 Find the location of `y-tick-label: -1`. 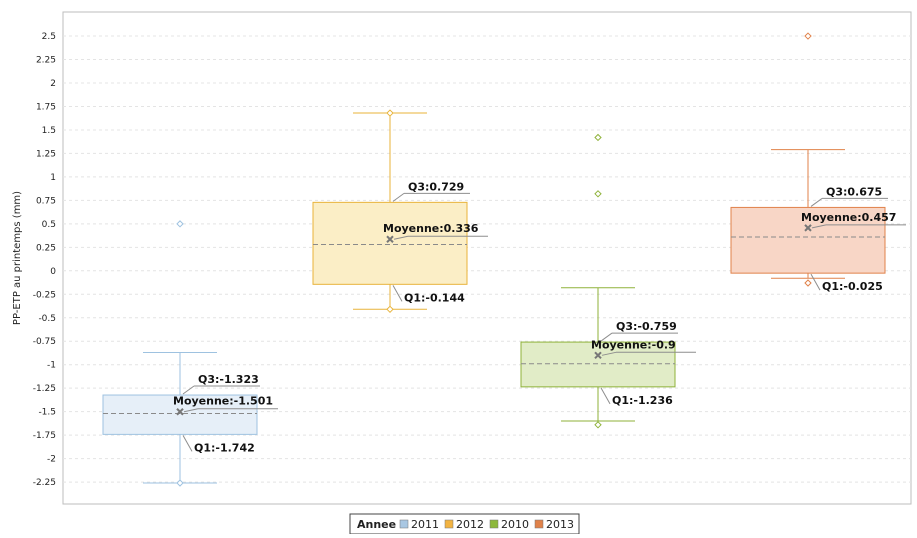

y-tick-label: -1 is located at coordinates (51, 366).